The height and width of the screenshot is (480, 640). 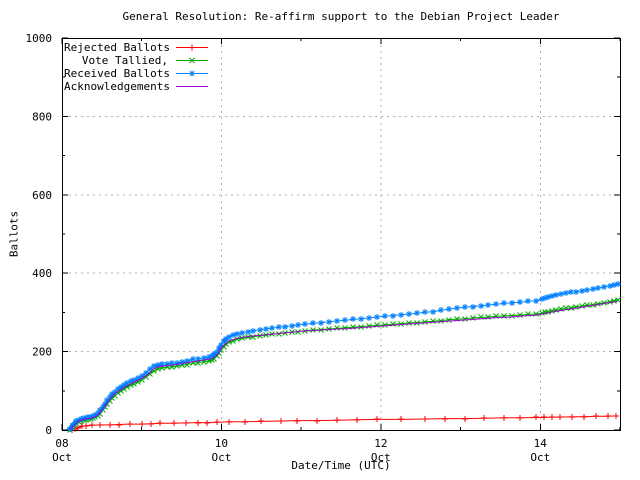 I want to click on svg-text: 600, so click(x=42, y=195).